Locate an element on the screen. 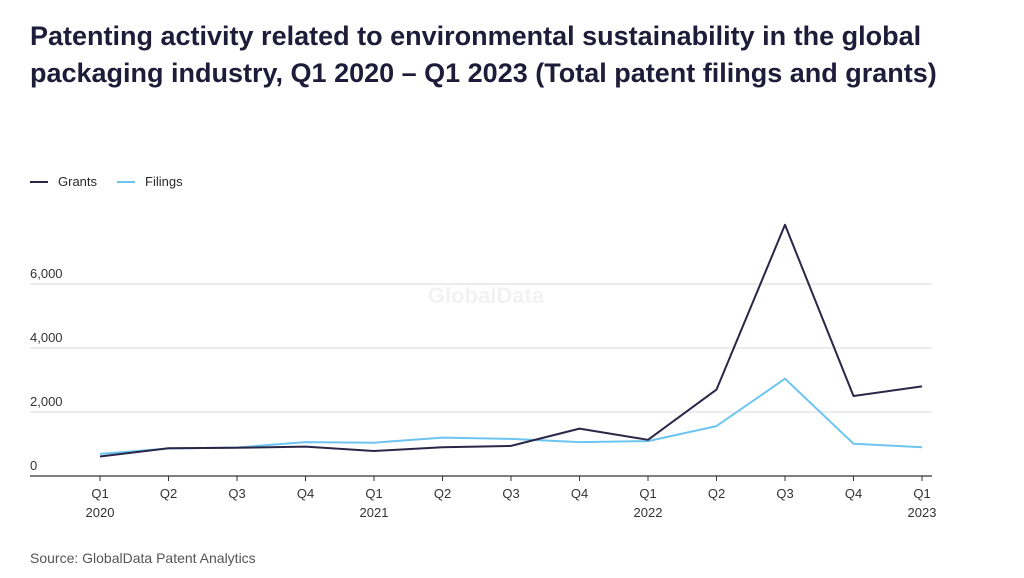 The image size is (1024, 578). y-tick-label: 4,000 is located at coordinates (46, 337).